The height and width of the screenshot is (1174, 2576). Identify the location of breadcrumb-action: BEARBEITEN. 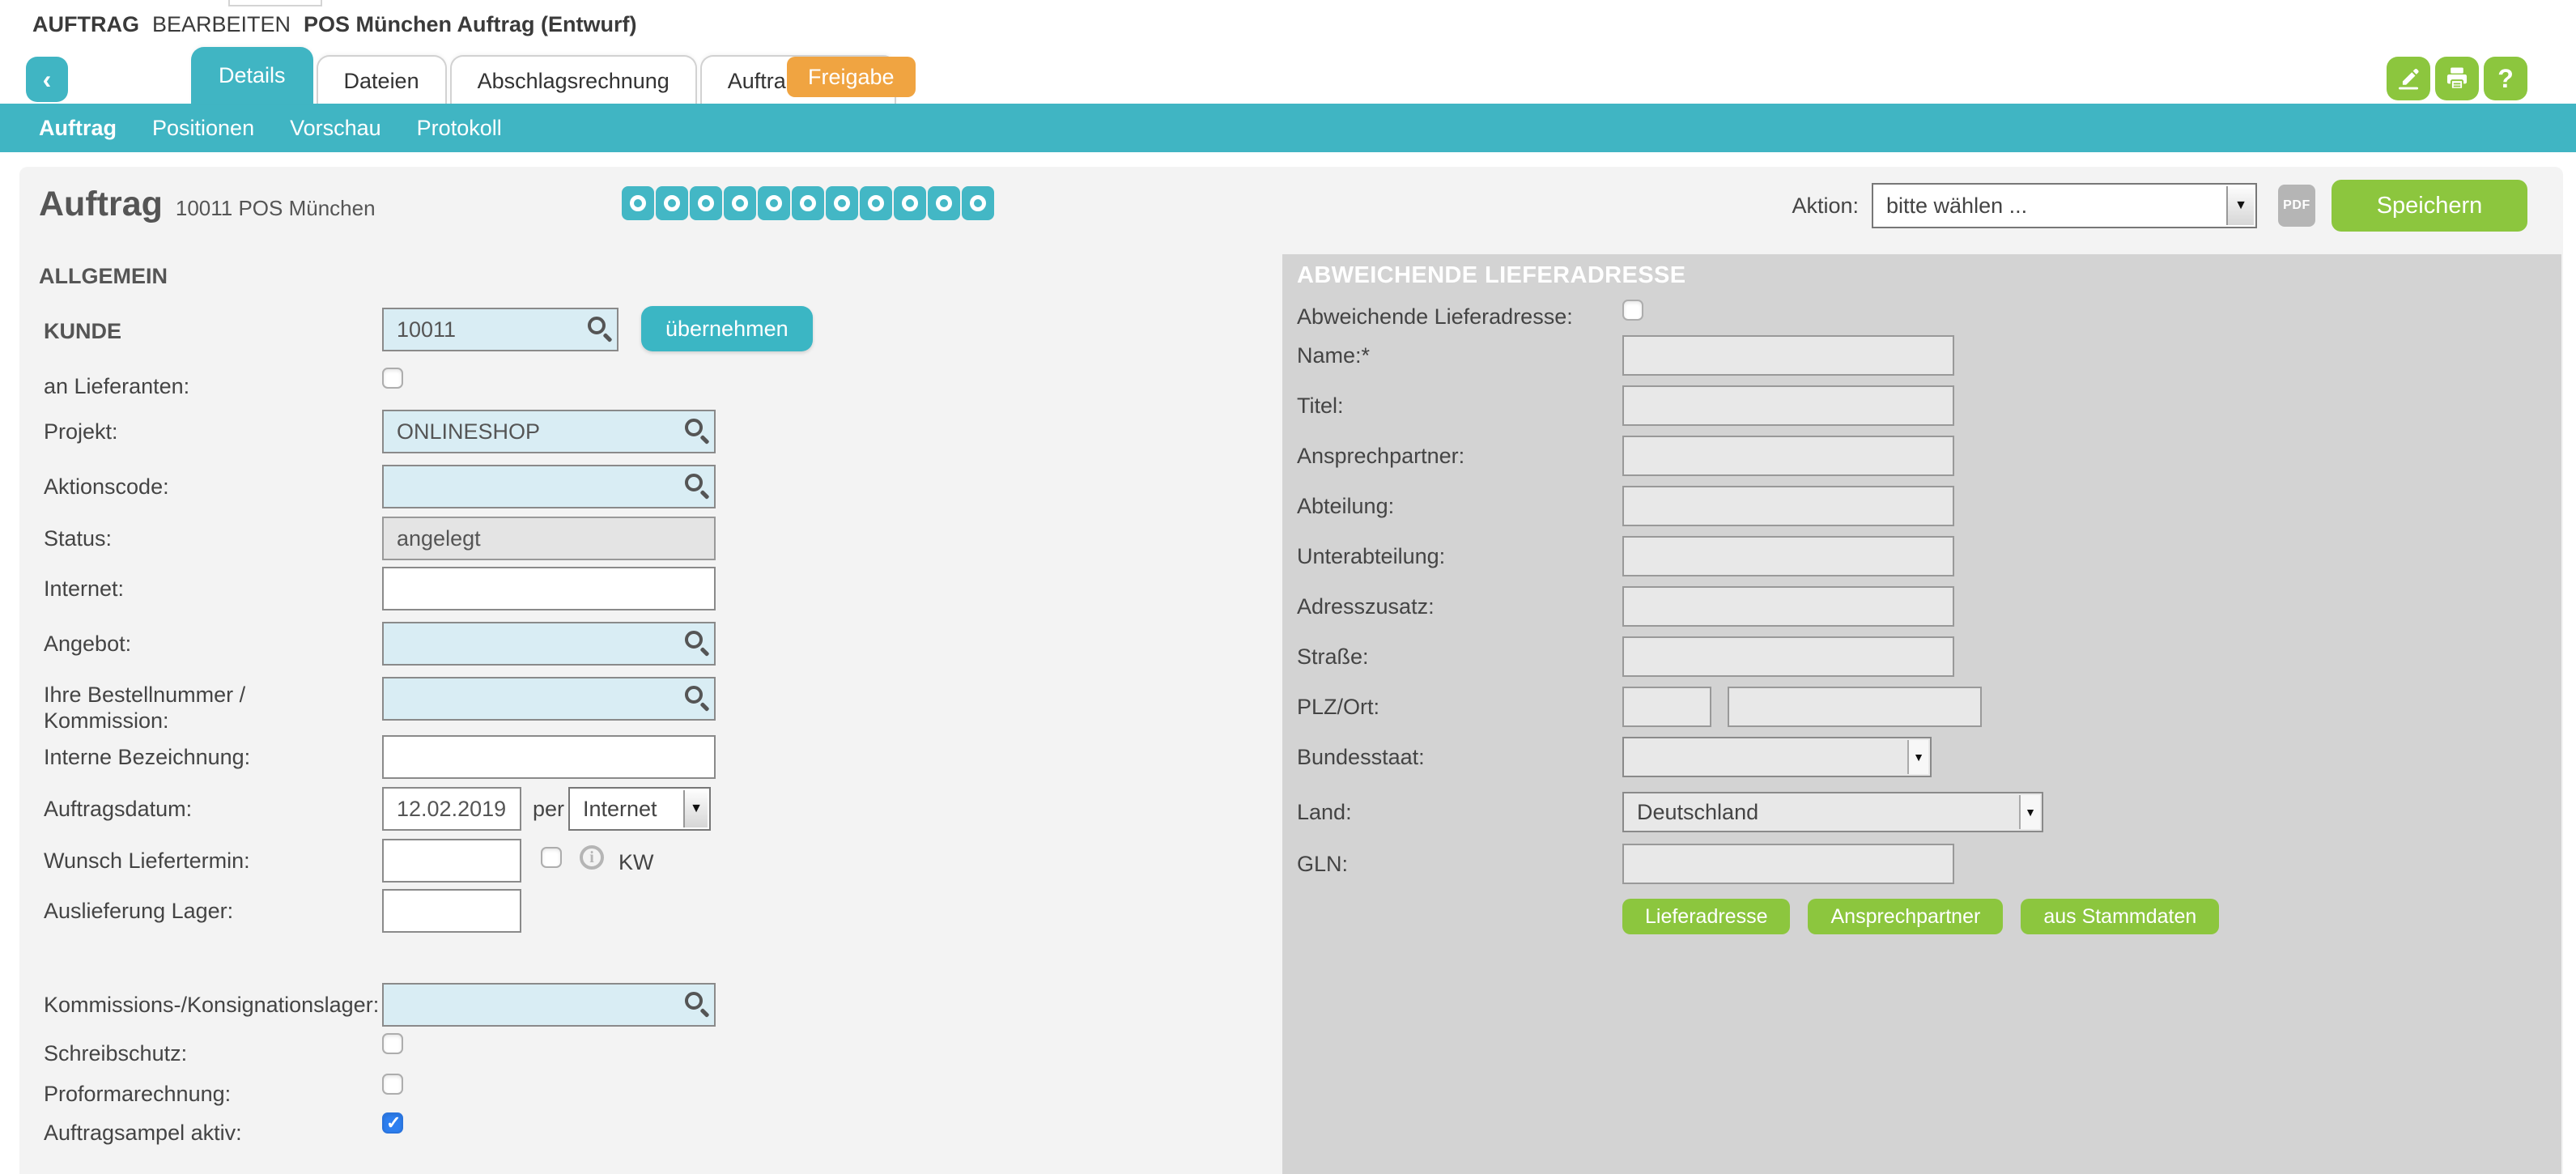
(221, 24).